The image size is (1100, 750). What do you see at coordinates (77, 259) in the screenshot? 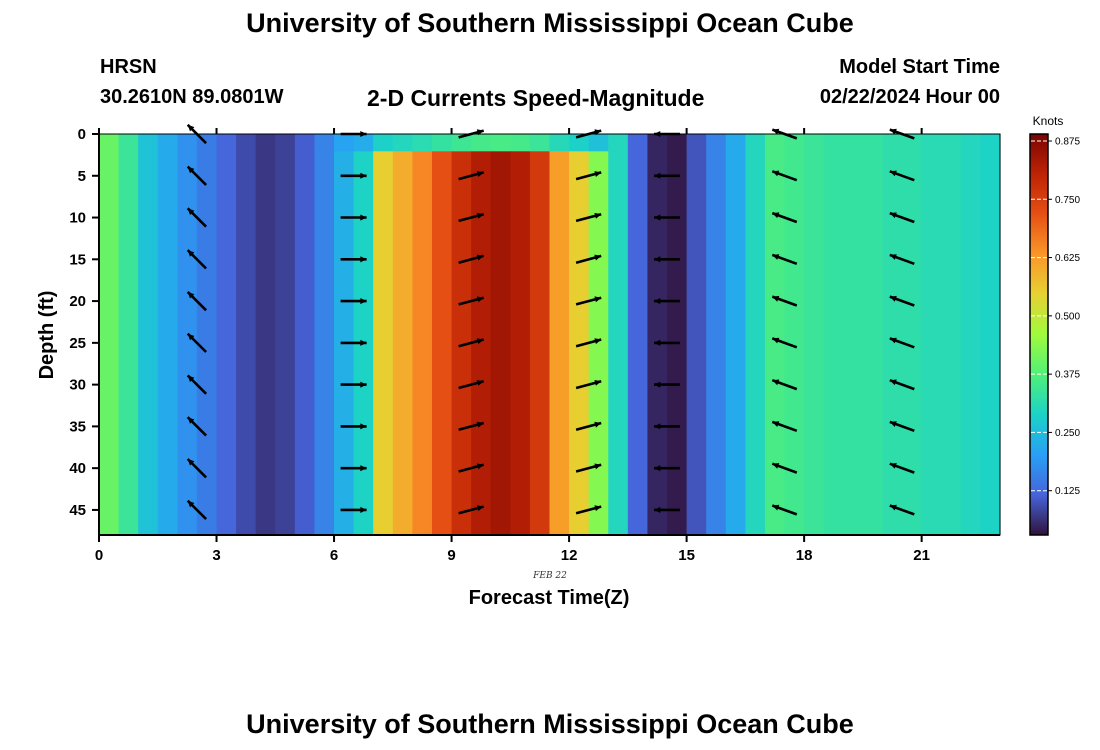
I see `y-tick-label: 15` at bounding box center [77, 259].